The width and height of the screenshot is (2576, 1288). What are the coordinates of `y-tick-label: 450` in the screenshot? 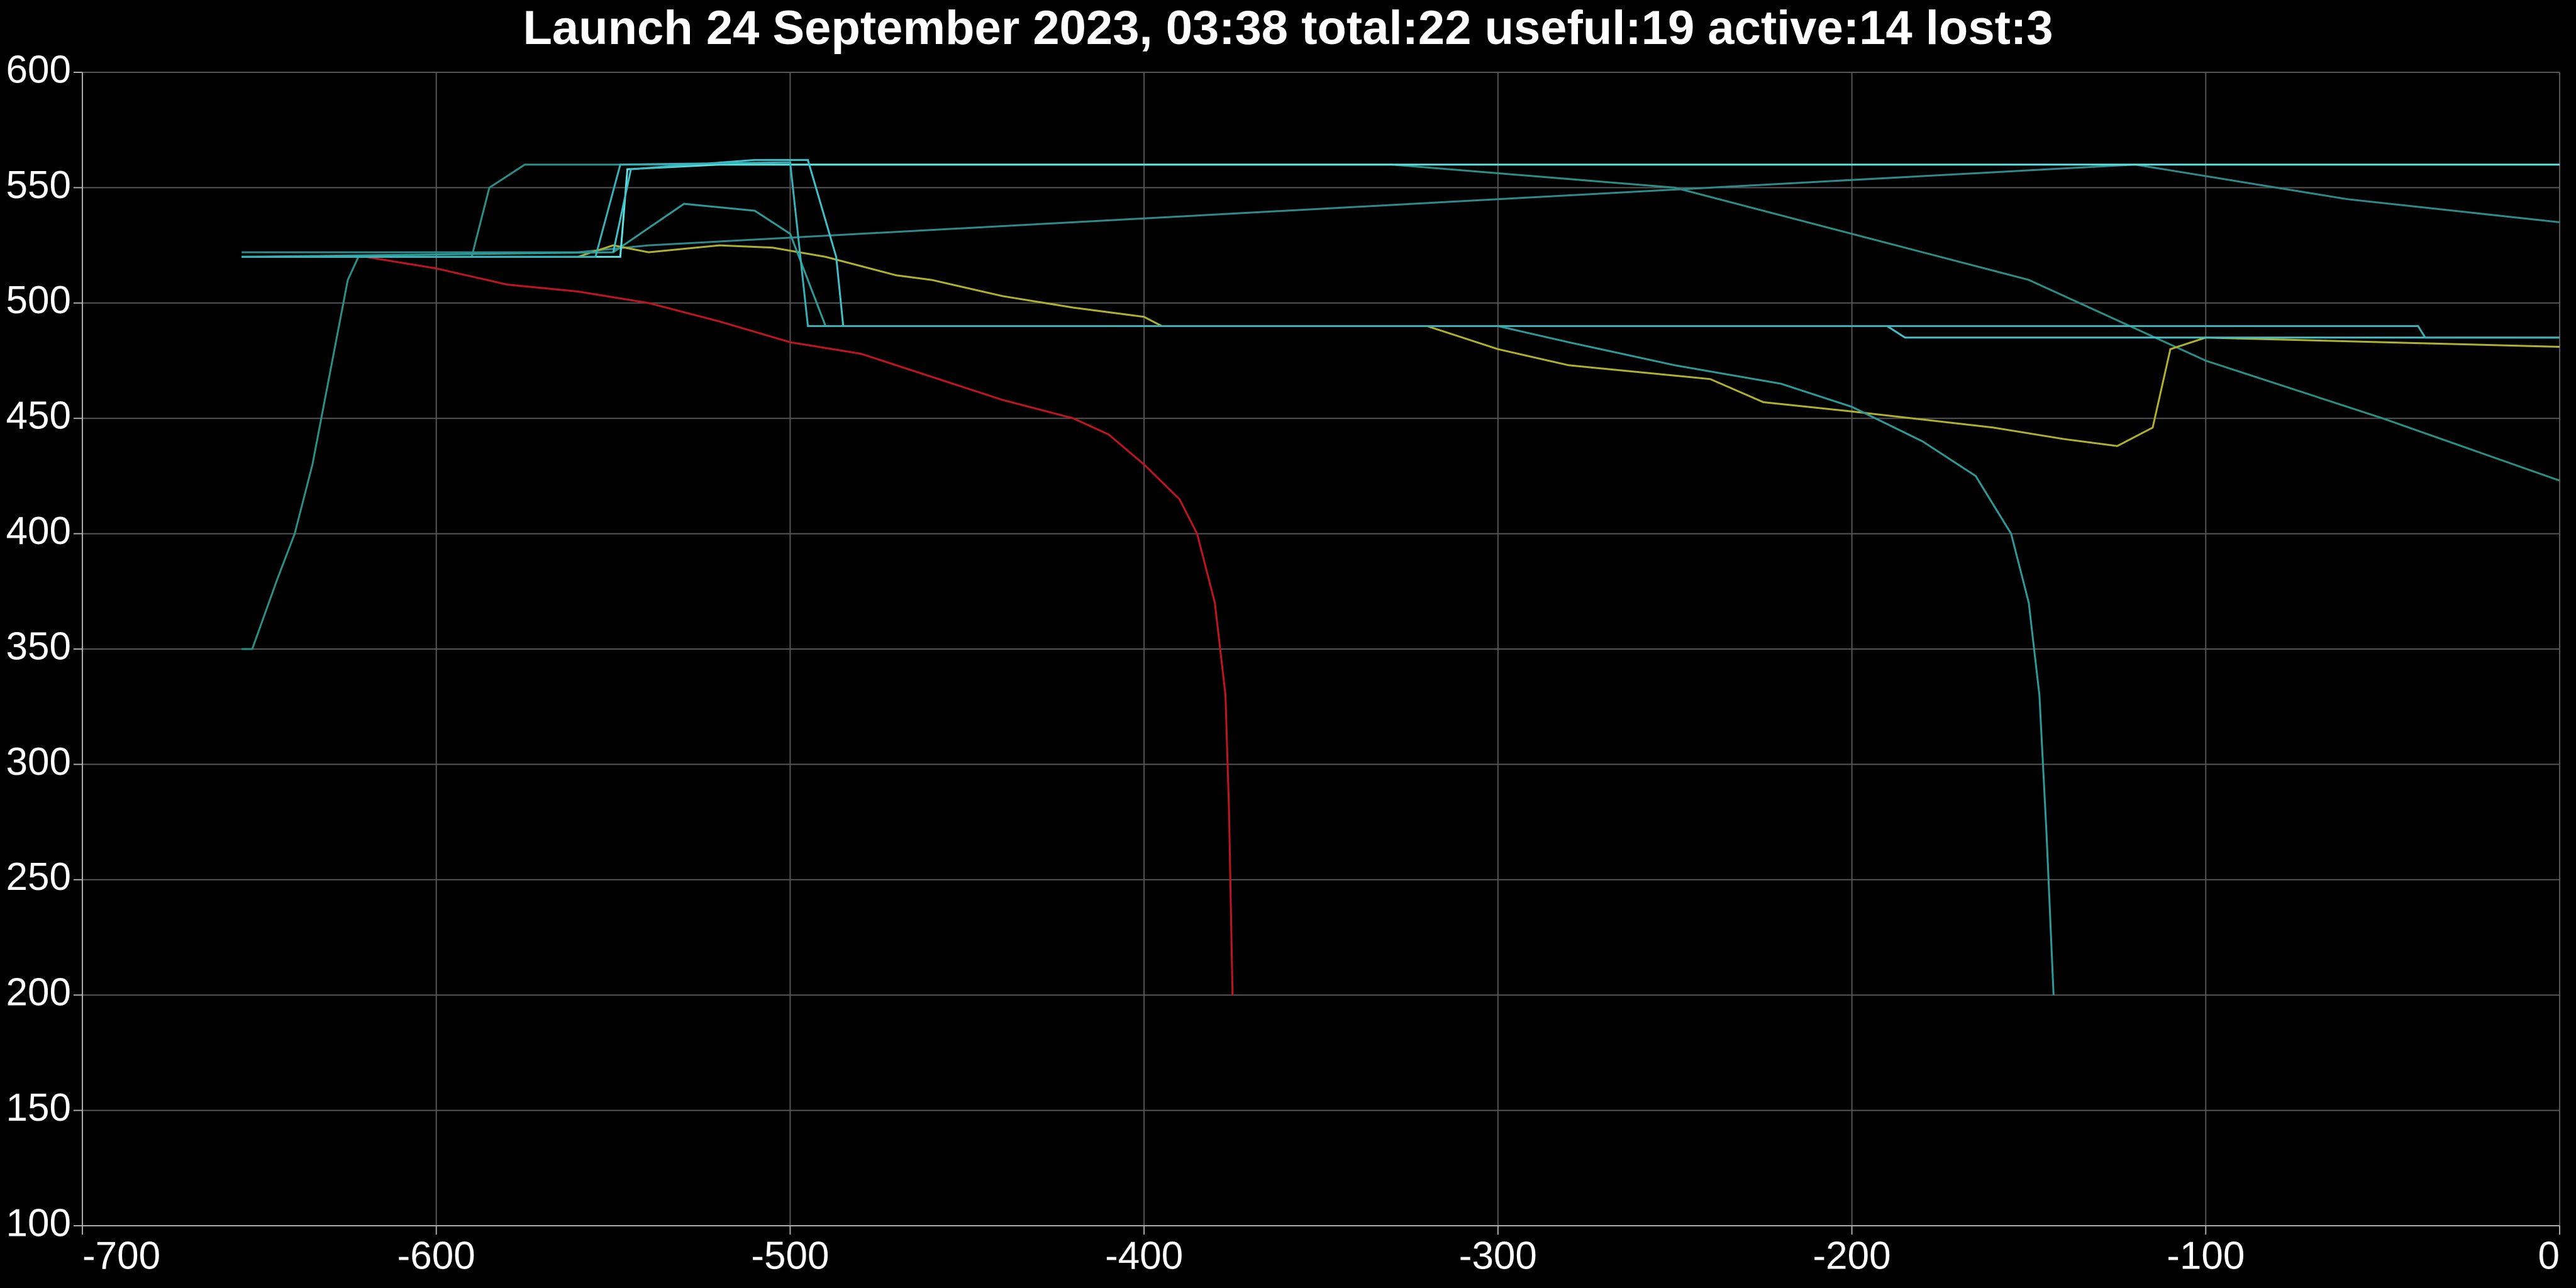 It's located at (38, 416).